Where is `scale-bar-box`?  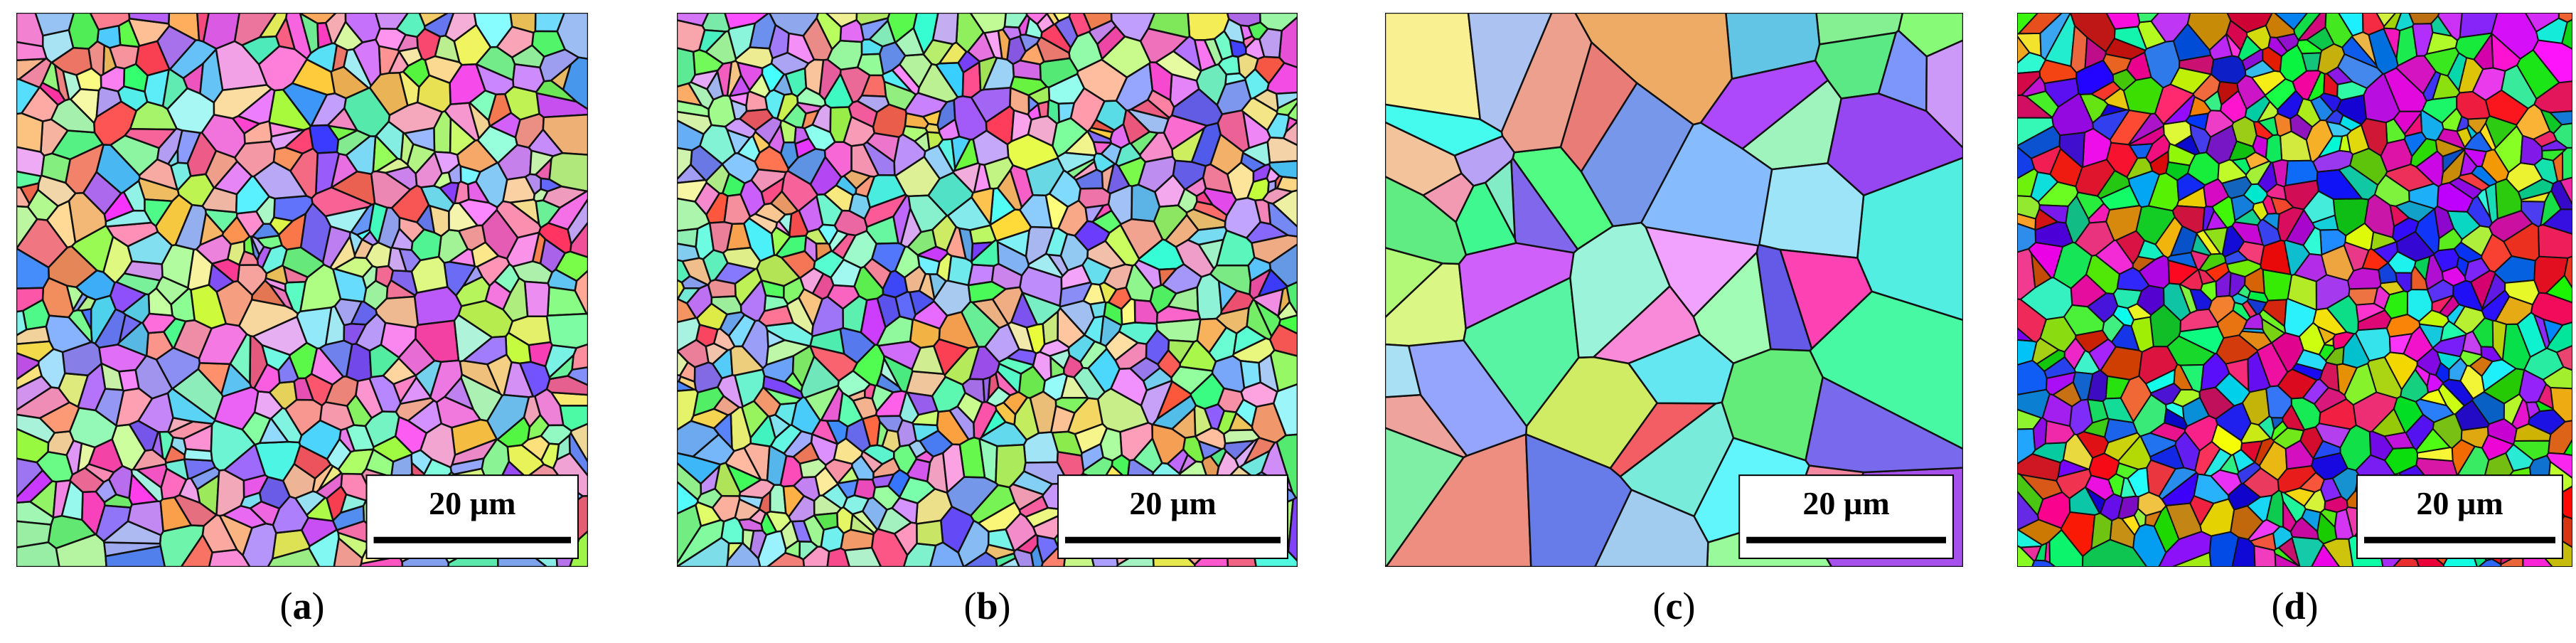
scale-bar-box is located at coordinates (472, 517).